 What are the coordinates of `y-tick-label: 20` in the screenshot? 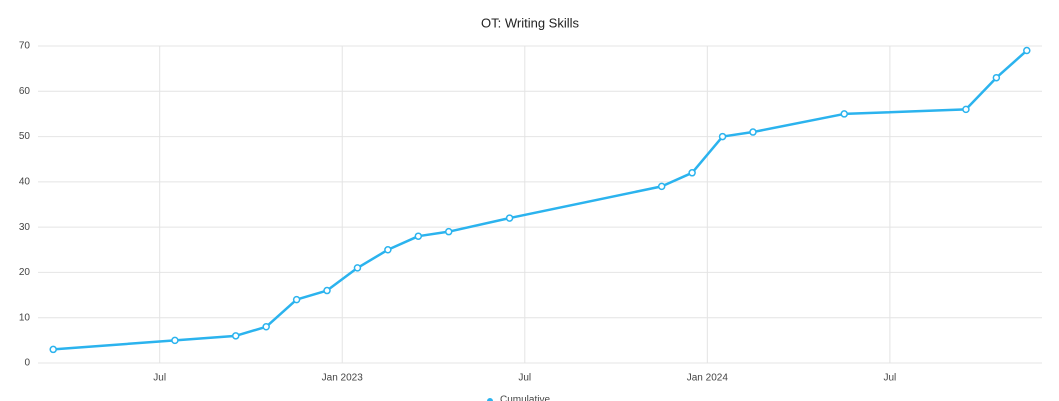 It's located at (25, 272).